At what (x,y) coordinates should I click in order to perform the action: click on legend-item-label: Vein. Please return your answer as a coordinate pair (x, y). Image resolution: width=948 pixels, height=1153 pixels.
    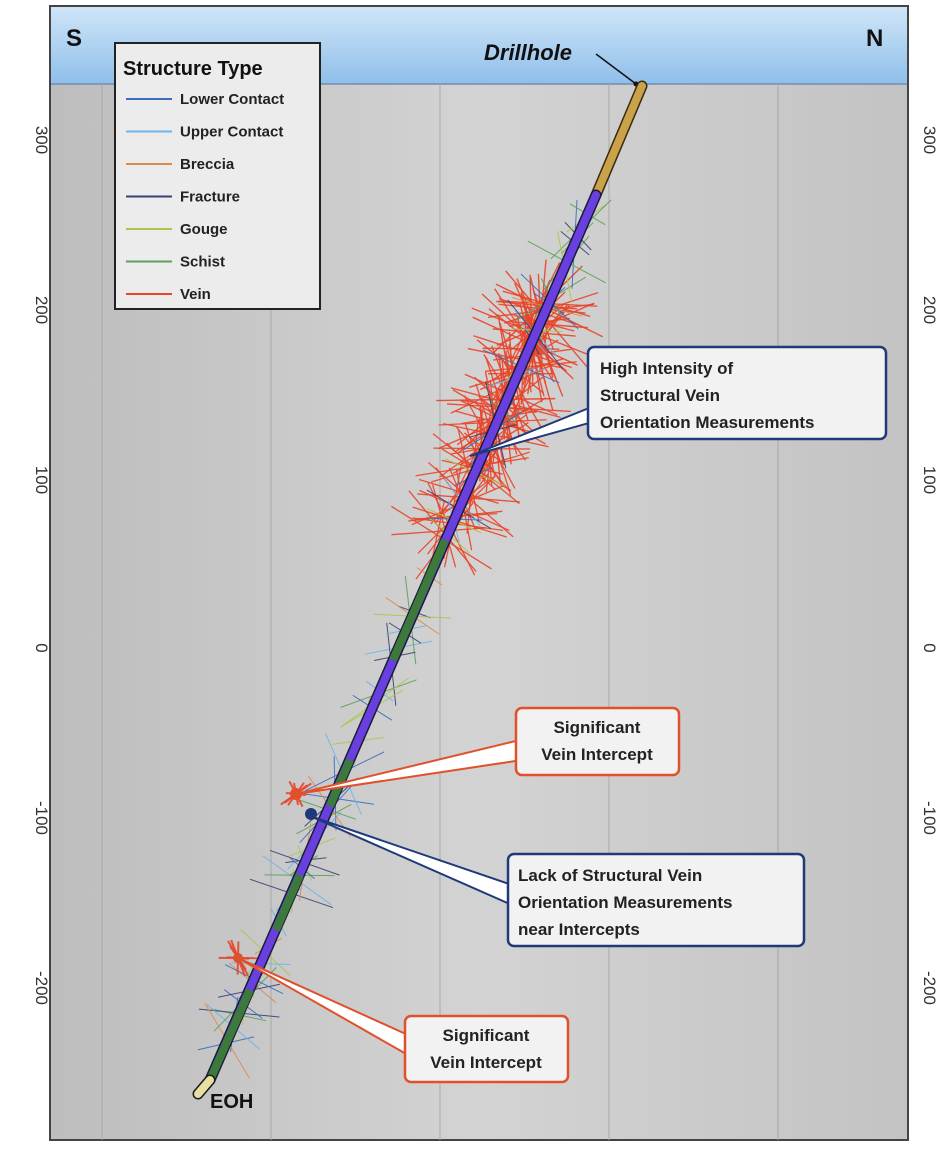
    Looking at the image, I should click on (195, 294).